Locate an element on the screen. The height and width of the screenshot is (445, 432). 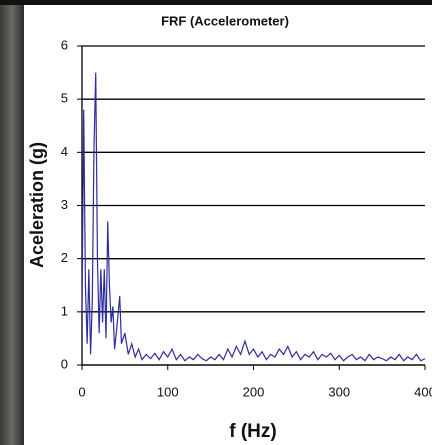
y-tick-label: 2 is located at coordinates (64, 257).